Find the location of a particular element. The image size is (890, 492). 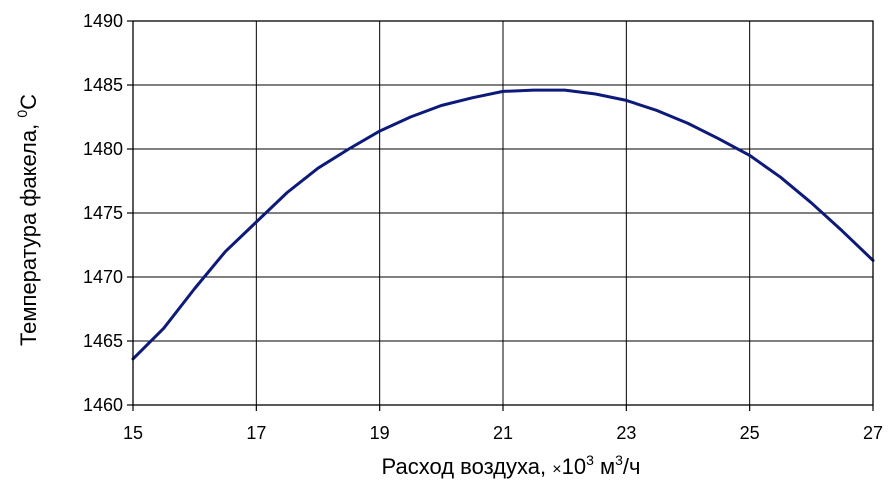

y-tick-label: 1475 is located at coordinates (103, 213).